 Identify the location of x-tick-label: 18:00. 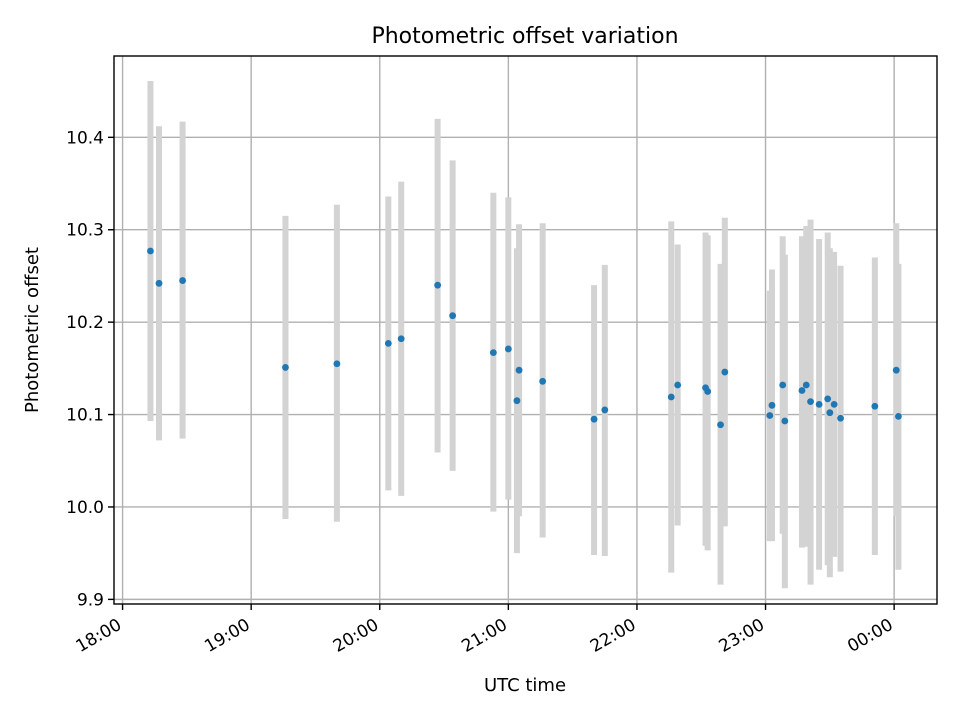
(99, 636).